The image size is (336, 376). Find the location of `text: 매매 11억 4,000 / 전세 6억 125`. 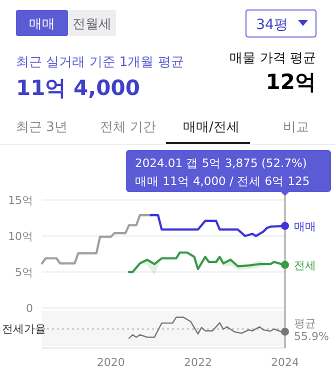

text: 매매 11억 4,000 / 전세 6억 125 is located at coordinates (222, 181).